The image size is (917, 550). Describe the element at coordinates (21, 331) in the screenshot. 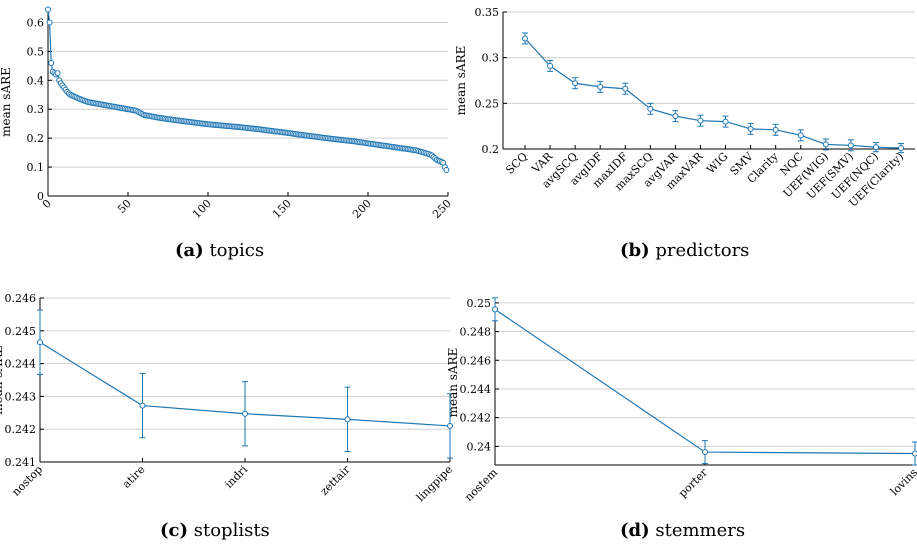

I see `y-tick-label: 0.245` at that location.